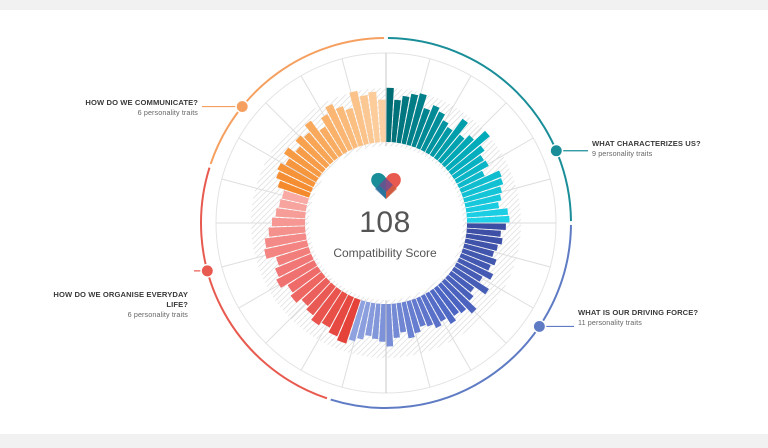 The width and height of the screenshot is (768, 448). I want to click on grid-spoke, so click(278, 160).